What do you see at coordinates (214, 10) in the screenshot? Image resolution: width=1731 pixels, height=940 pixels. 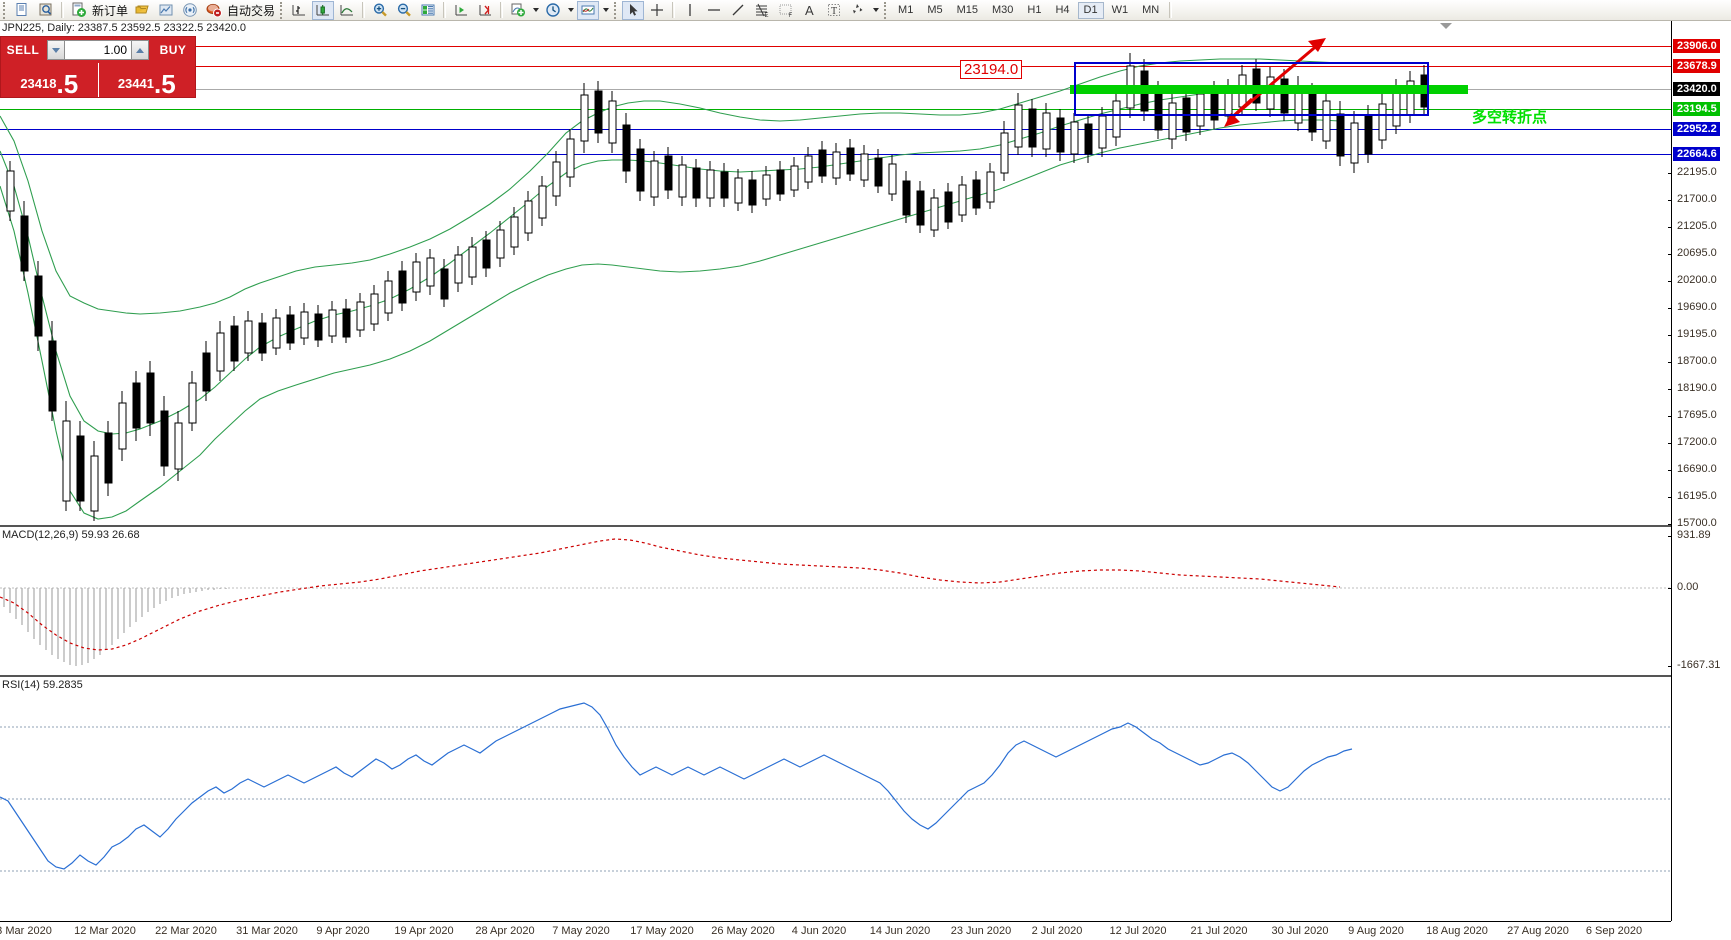 I see `autotrade-icon` at bounding box center [214, 10].